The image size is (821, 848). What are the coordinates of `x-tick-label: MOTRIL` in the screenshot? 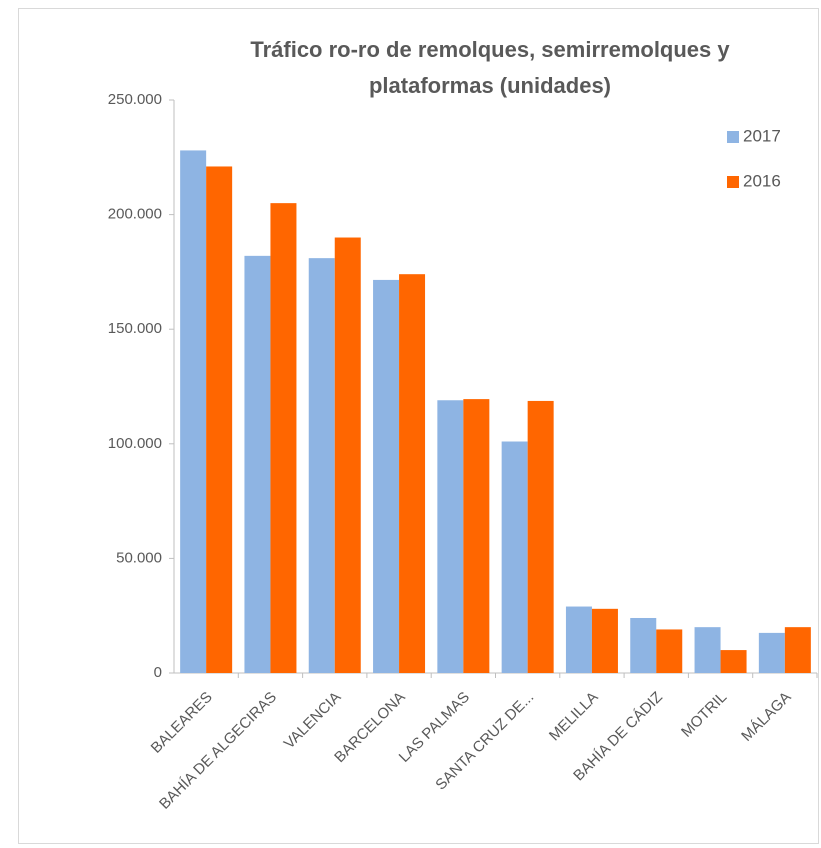 It's located at (704, 715).